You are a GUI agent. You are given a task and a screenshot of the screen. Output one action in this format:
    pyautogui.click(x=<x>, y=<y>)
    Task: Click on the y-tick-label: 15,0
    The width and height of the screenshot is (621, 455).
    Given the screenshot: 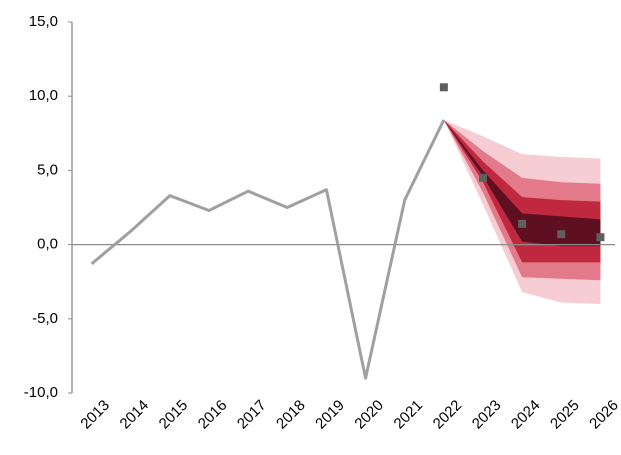 What is the action you would take?
    pyautogui.click(x=43, y=21)
    